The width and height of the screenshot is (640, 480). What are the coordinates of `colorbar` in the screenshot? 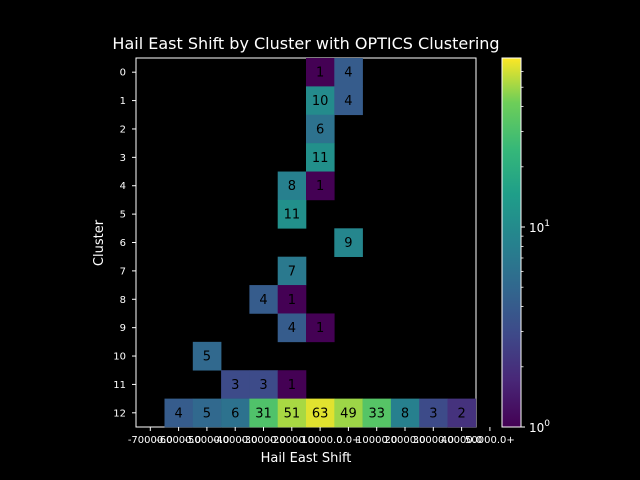 It's located at (511, 242).